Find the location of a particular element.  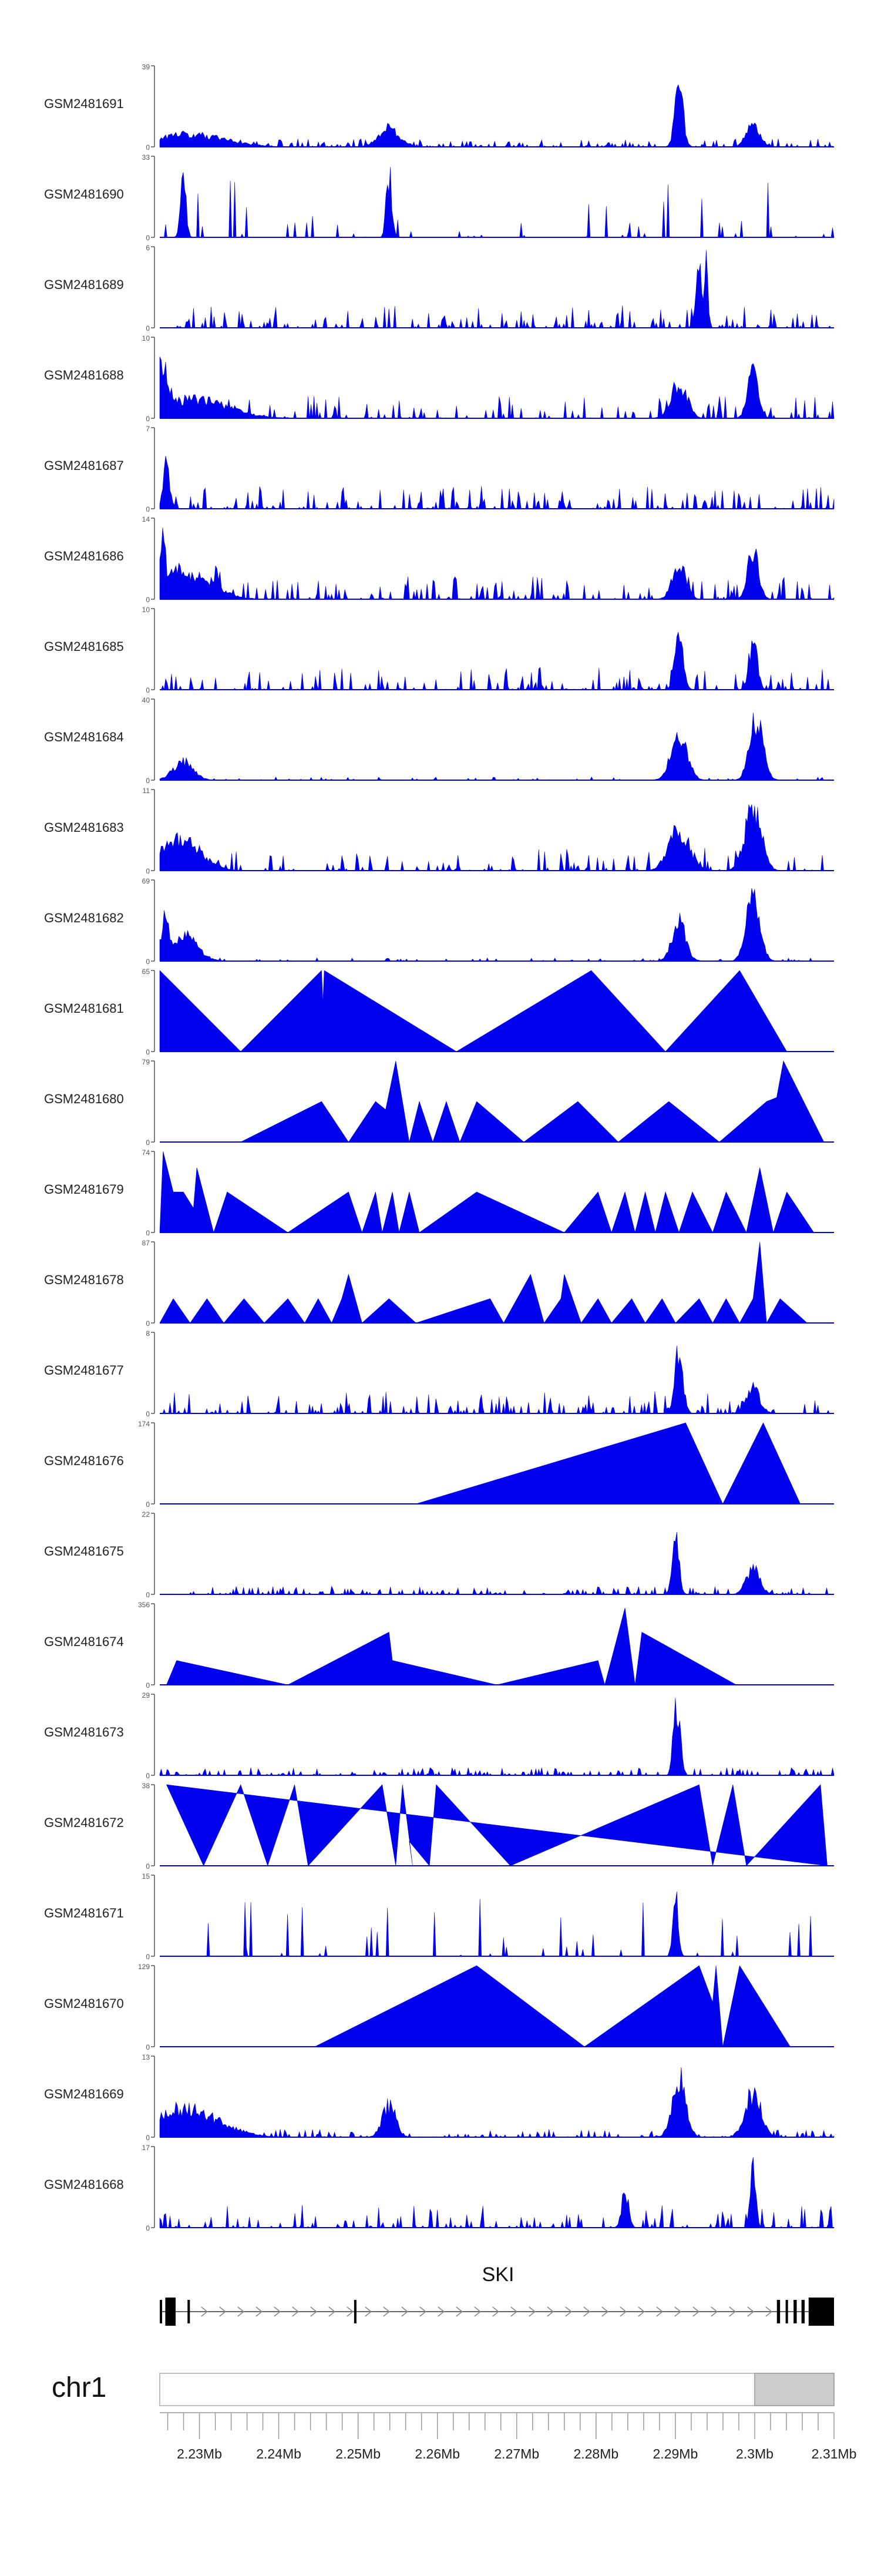

track-ymax-label: 39 is located at coordinates (146, 67).